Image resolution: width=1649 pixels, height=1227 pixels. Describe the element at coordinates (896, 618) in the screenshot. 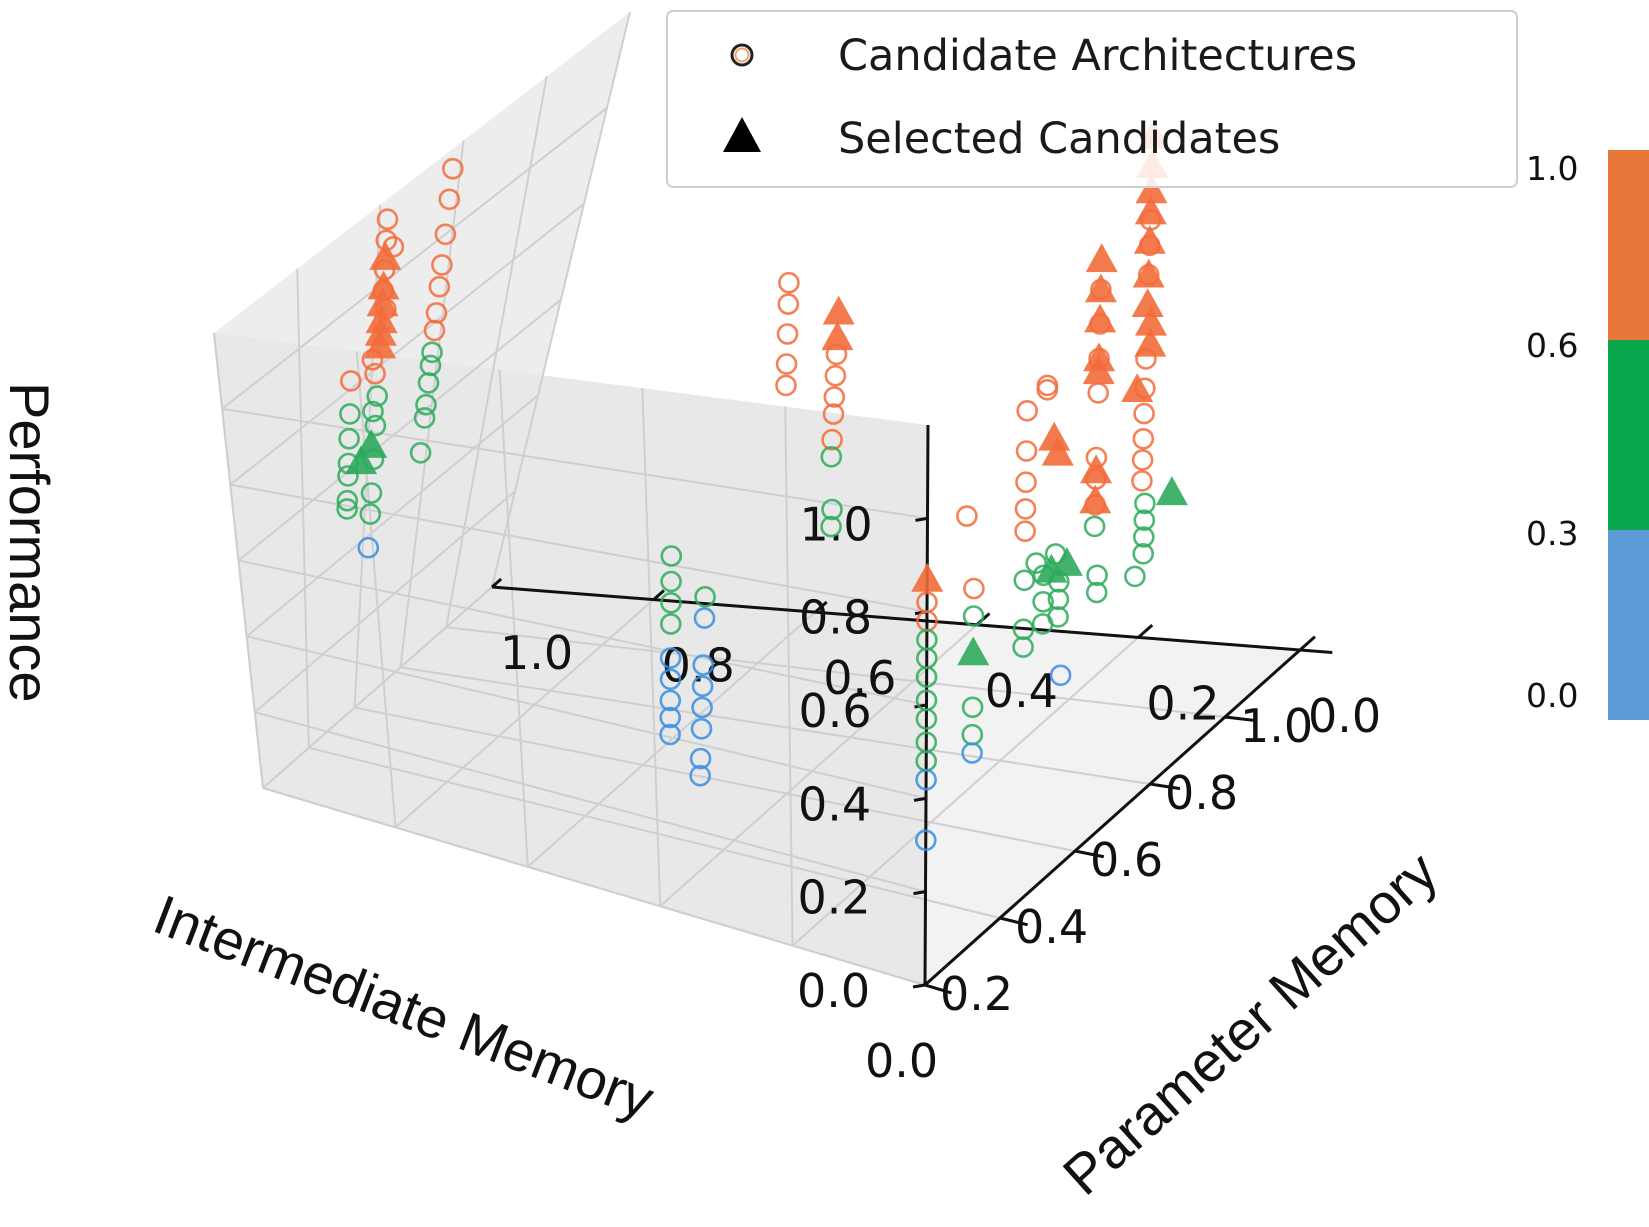

I see `y-axis-line` at that location.